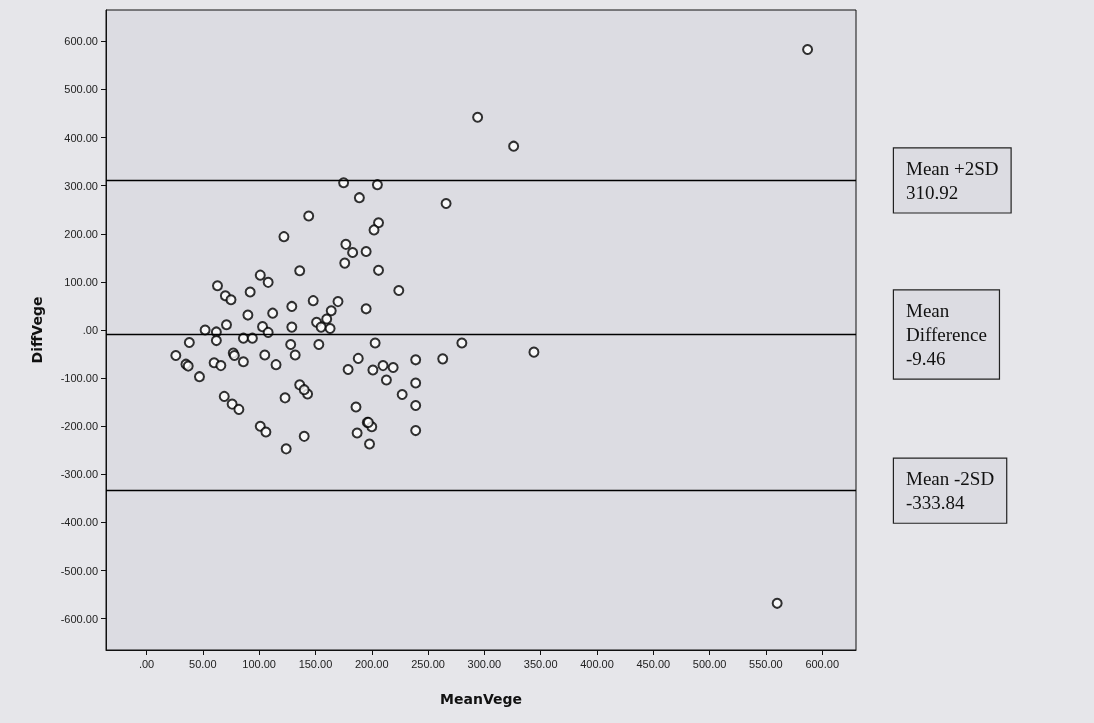 The height and width of the screenshot is (723, 1094). What do you see at coordinates (90, 330) in the screenshot?
I see `y-tick-label: .00` at bounding box center [90, 330].